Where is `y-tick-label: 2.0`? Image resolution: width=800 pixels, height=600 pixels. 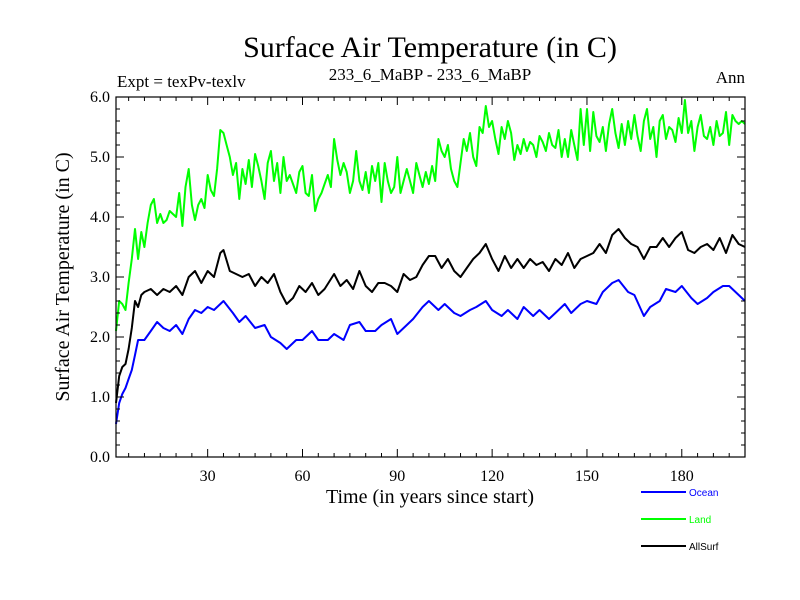 y-tick-label: 2.0 is located at coordinates (100, 337).